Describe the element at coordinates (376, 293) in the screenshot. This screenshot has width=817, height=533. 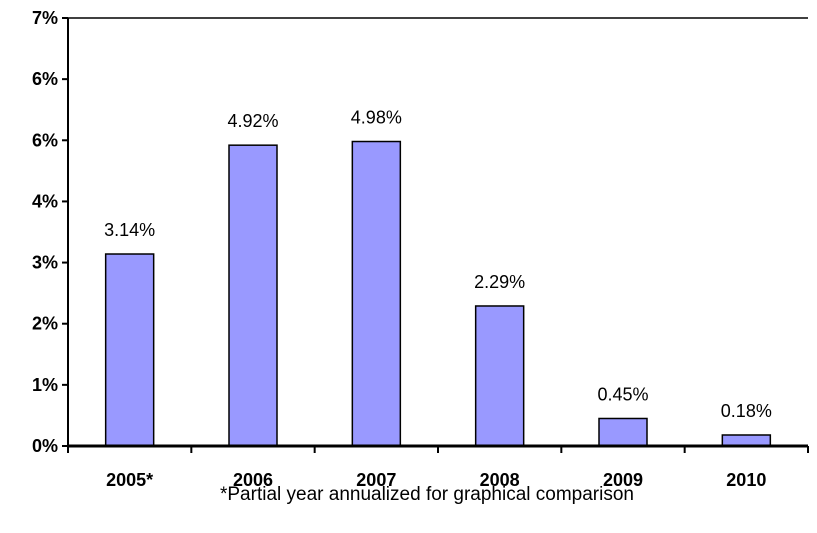
I see `bar-2007` at that location.